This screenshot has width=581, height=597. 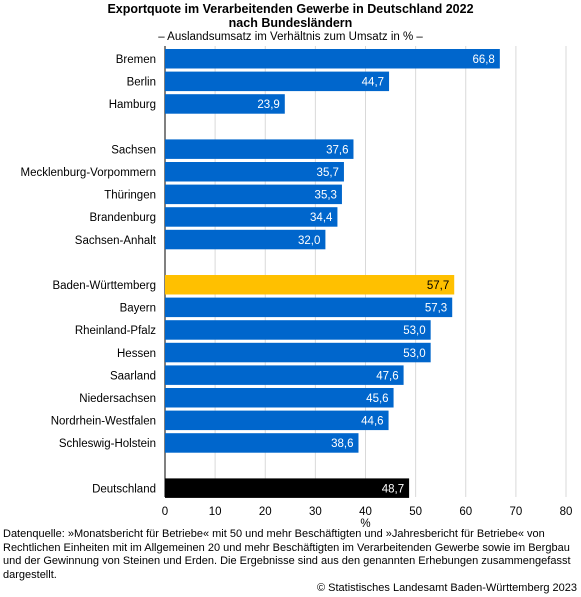 What do you see at coordinates (133, 150) in the screenshot?
I see `category-label: Sachsen` at bounding box center [133, 150].